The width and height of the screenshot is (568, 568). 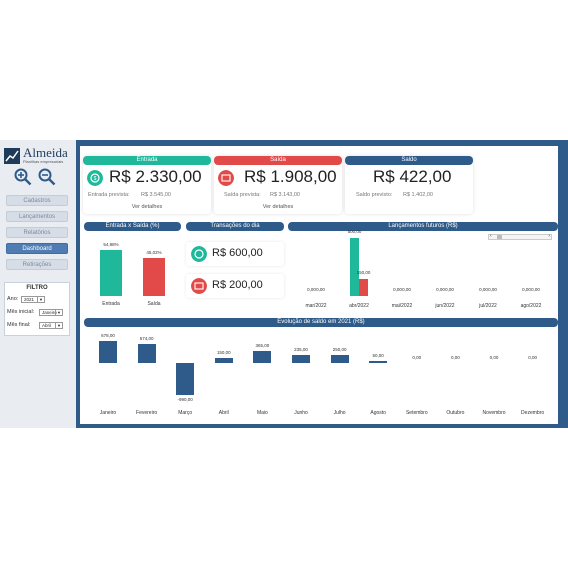 What do you see at coordinates (418, 195) in the screenshot?
I see `saldo-previsto-value: R$ 1.402,00` at bounding box center [418, 195].